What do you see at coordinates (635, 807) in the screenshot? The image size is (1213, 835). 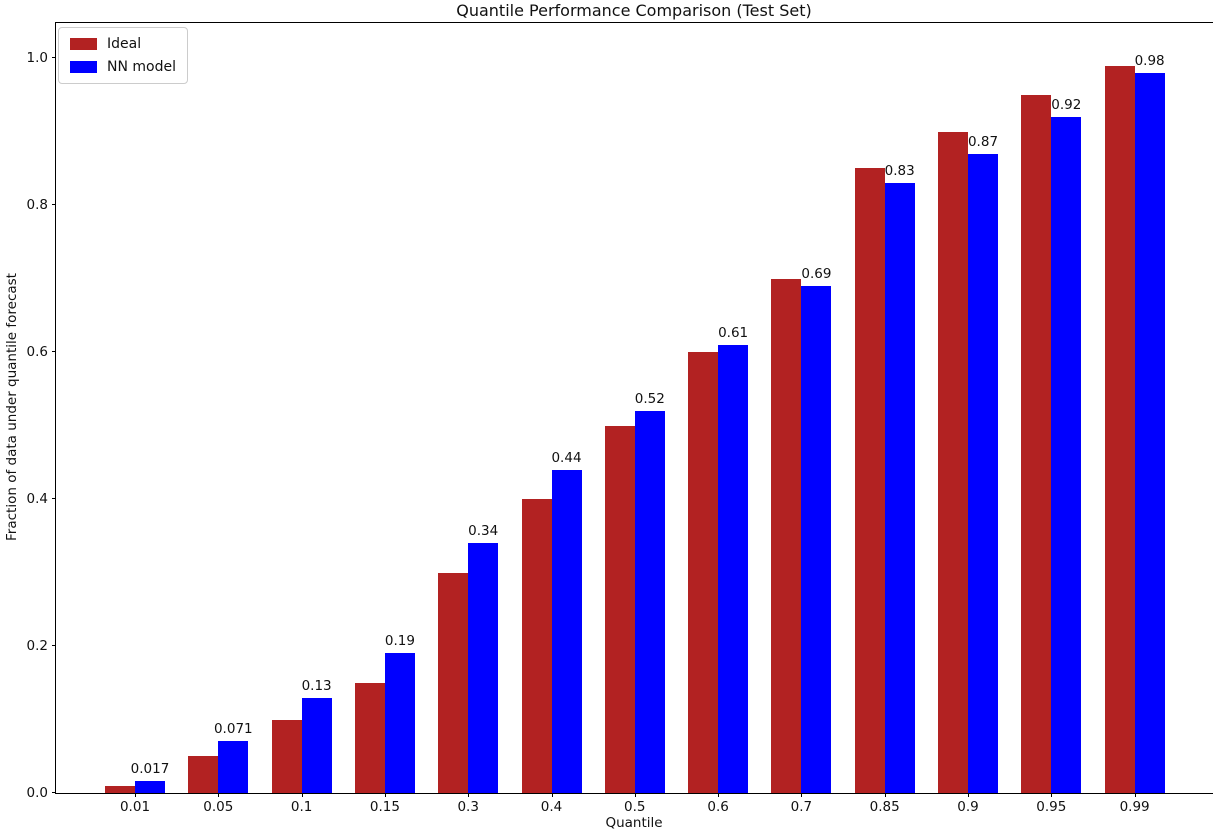 I see `x-tick-label: 0.5` at bounding box center [635, 807].